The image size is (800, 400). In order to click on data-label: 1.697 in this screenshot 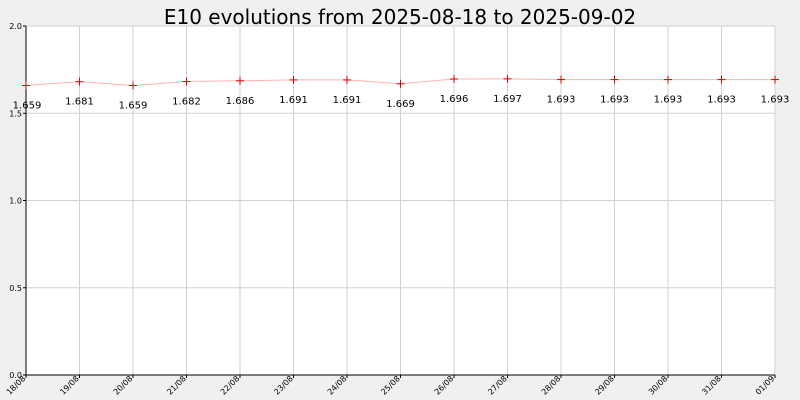, I will do `click(507, 99)`.